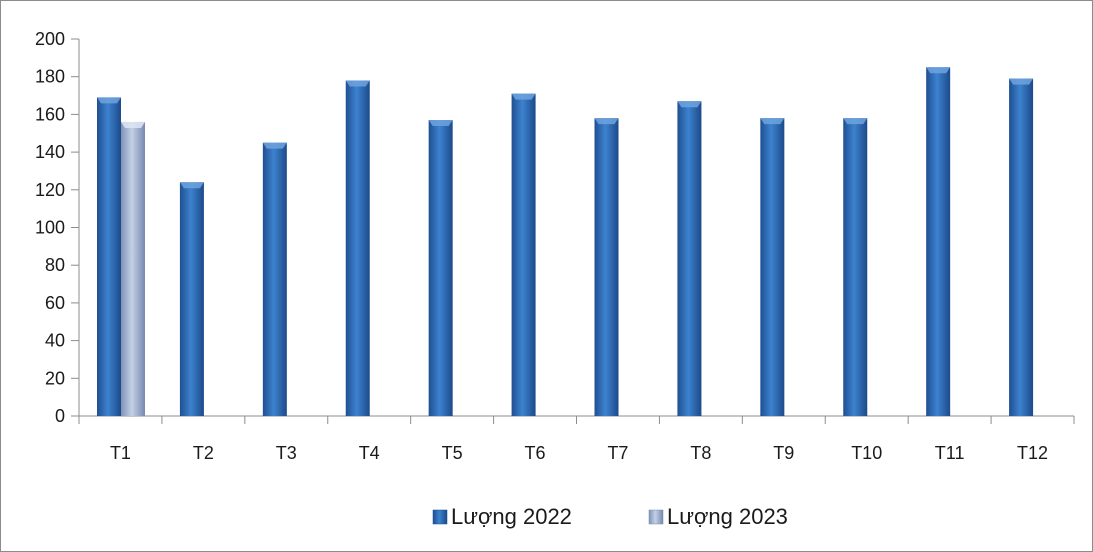 The image size is (1093, 552). I want to click on x-tick-label: T9, so click(783, 453).